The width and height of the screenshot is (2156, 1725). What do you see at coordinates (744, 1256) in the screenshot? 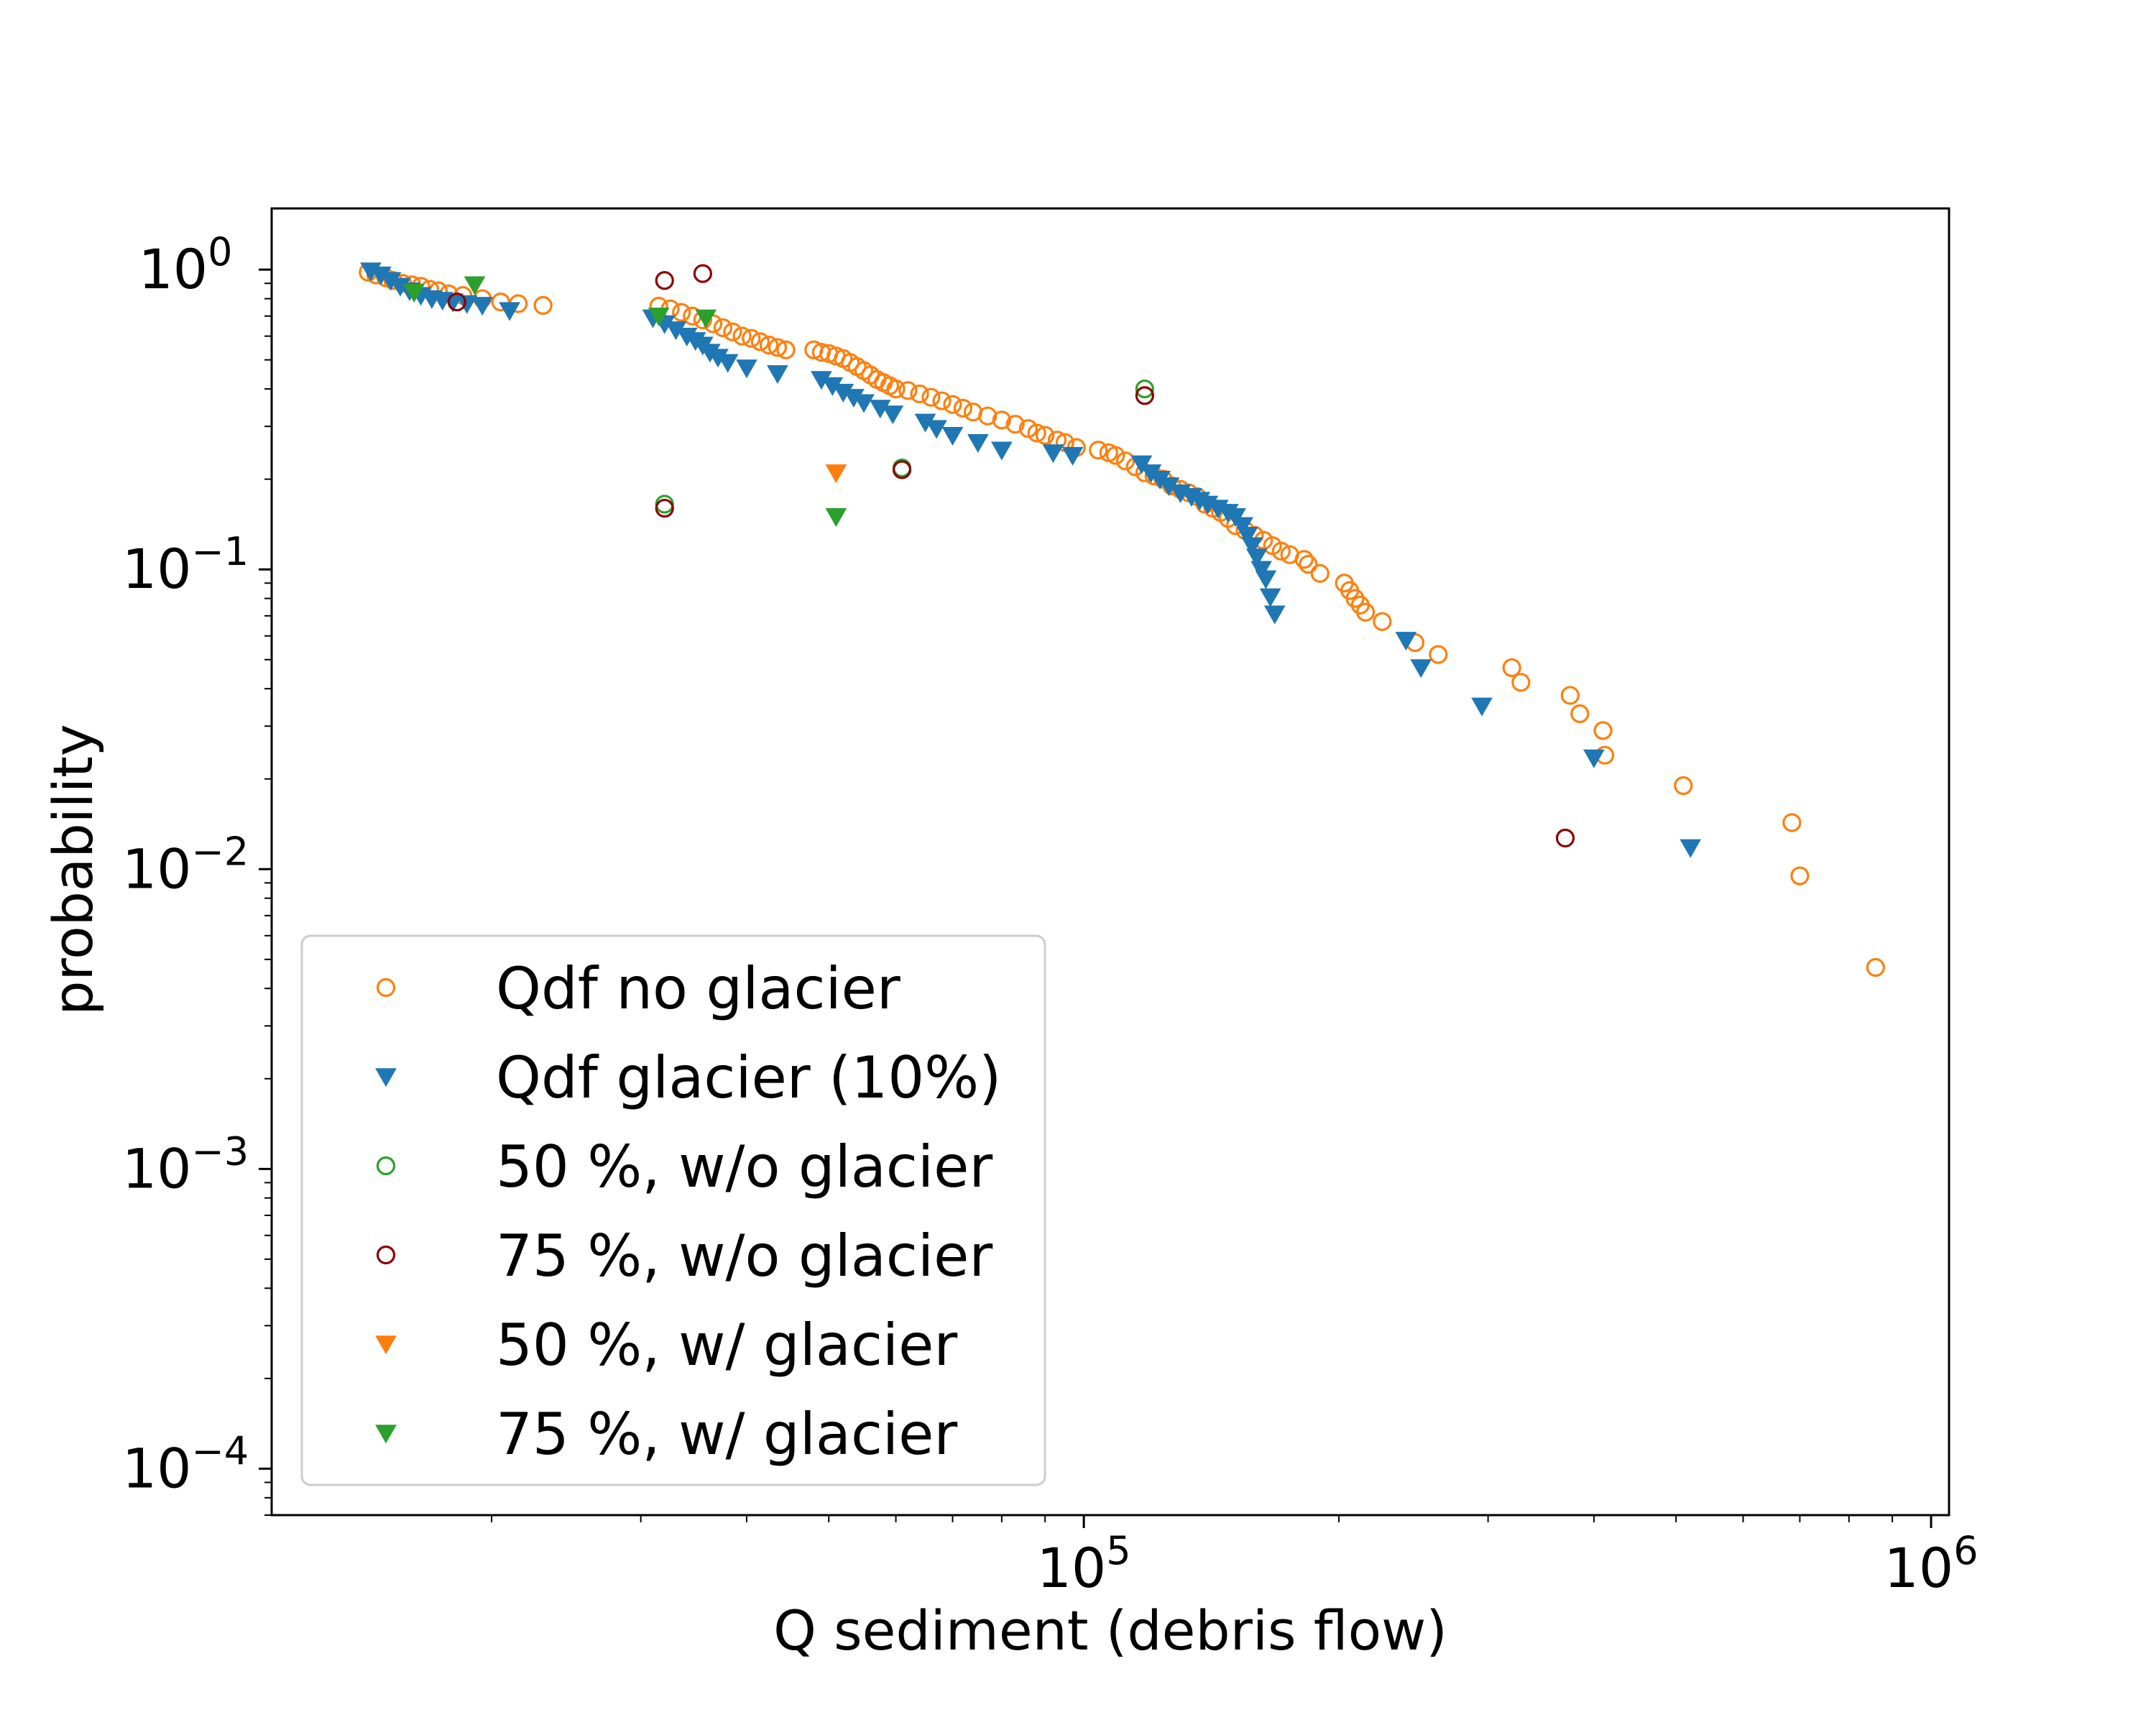
I see `legend-label: 75 %, w/o glacier` at bounding box center [744, 1256].